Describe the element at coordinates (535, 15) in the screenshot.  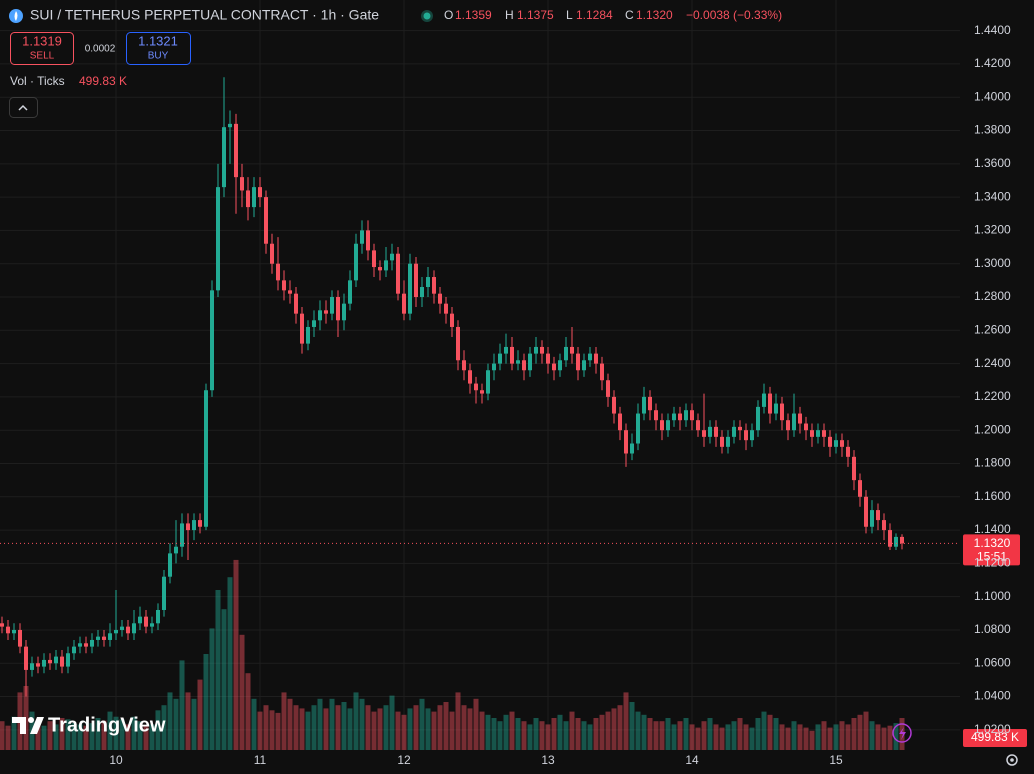
I see `ohlc-value: 1.1375` at that location.